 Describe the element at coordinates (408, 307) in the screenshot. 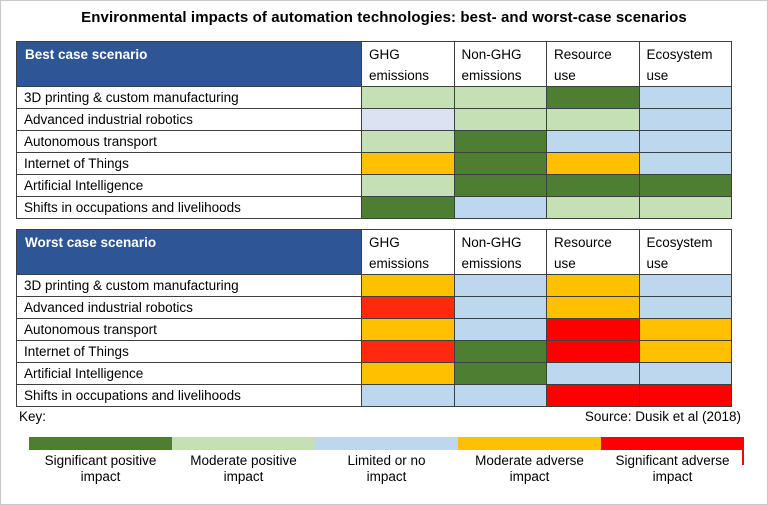

I see `impact-cell-sig_adv_warm` at that location.